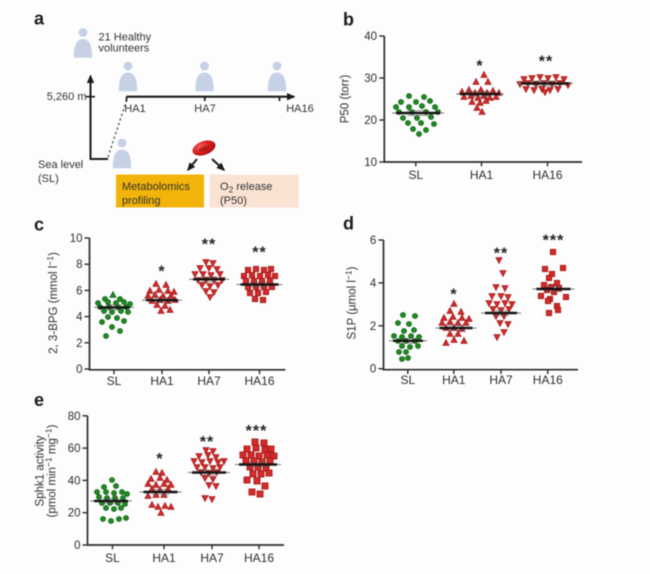  What do you see at coordinates (79, 265) in the screenshot?
I see `svg-text: 8` at bounding box center [79, 265].